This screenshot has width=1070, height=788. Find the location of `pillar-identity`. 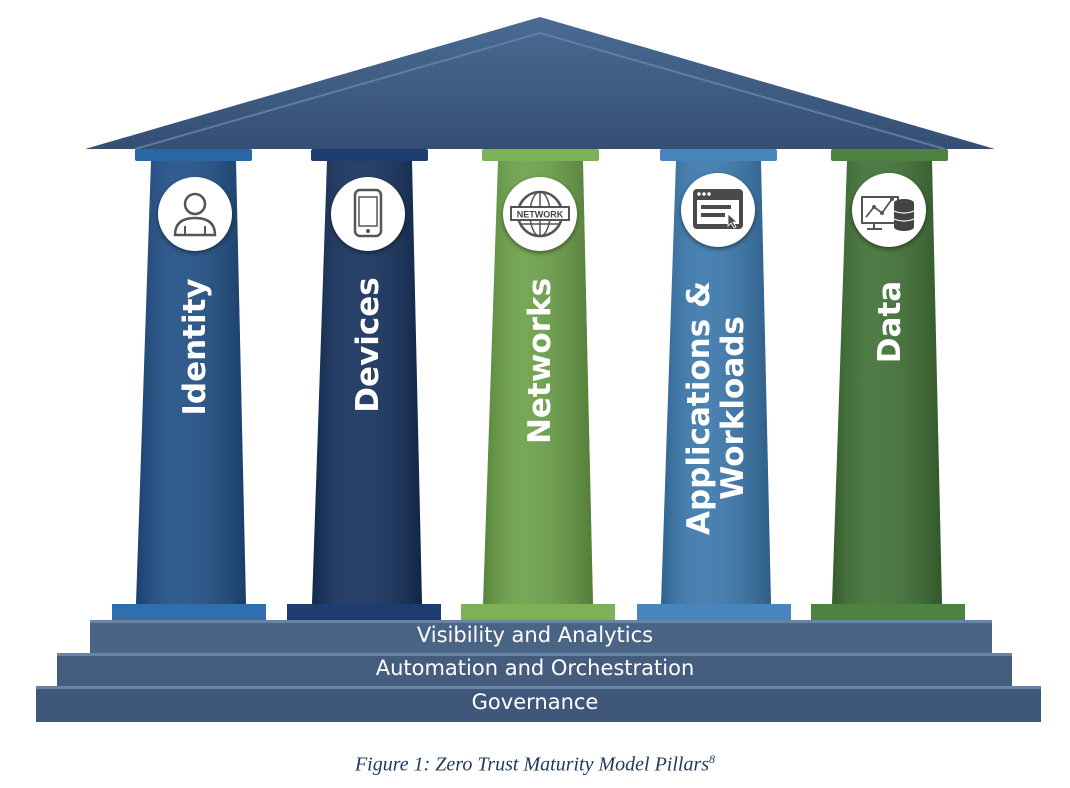

pillar-identity is located at coordinates (189, 384).